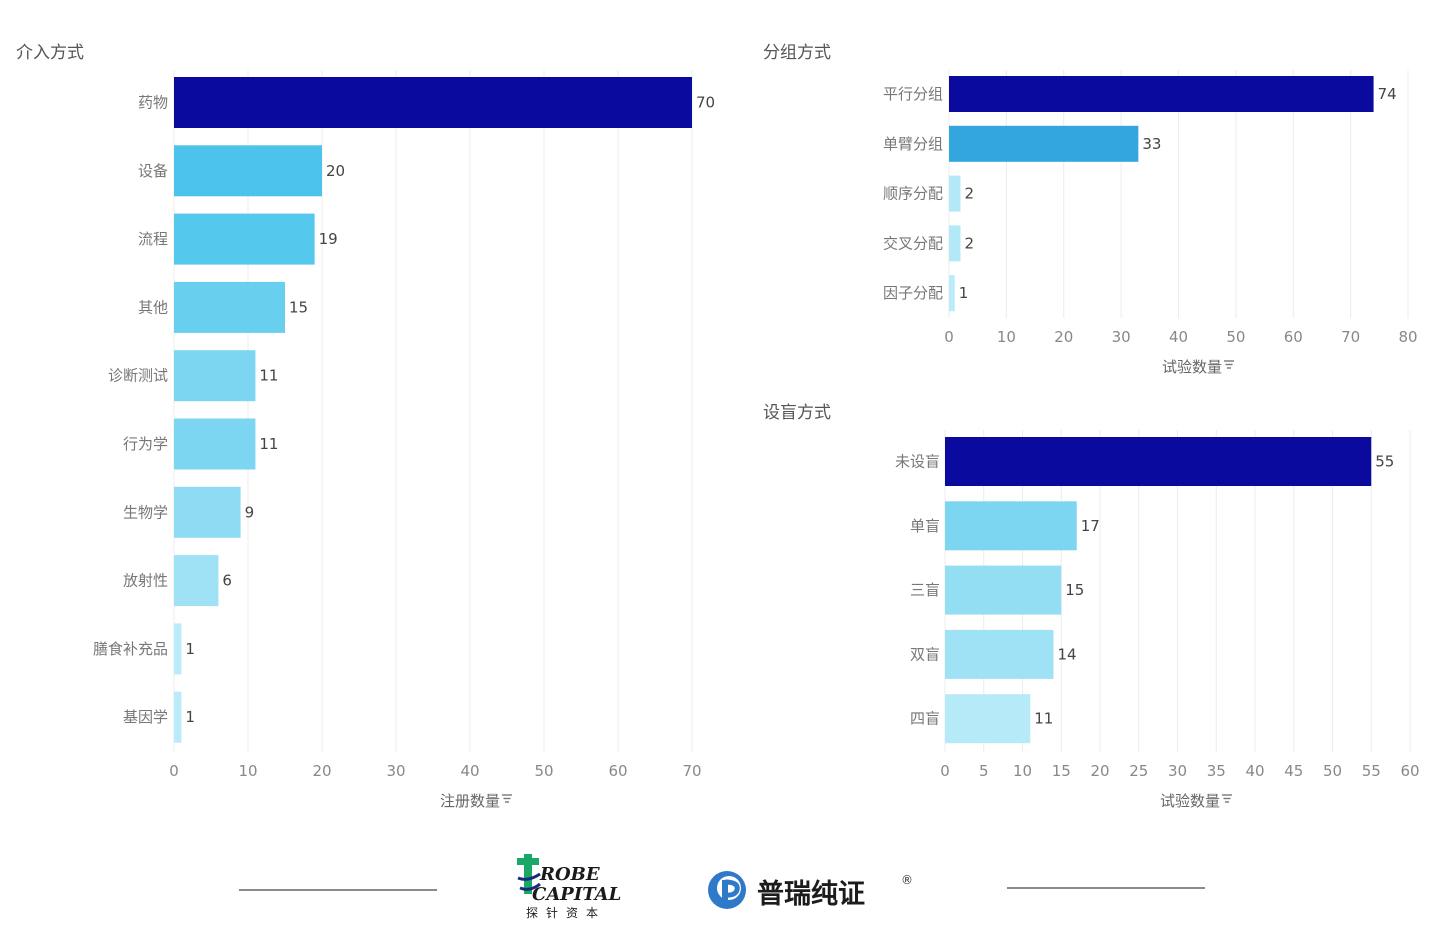  What do you see at coordinates (797, 53) in the screenshot?
I see `grouping-chart-title: 分组方式` at bounding box center [797, 53].